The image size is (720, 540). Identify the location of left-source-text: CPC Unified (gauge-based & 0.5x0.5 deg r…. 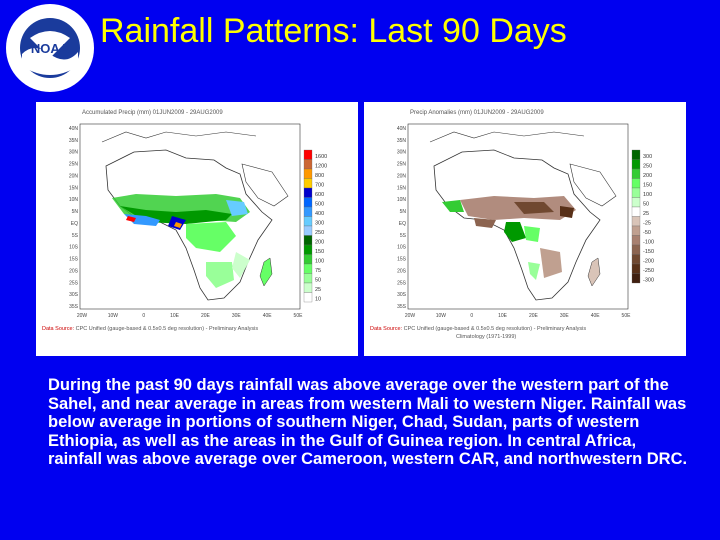
(167, 329).